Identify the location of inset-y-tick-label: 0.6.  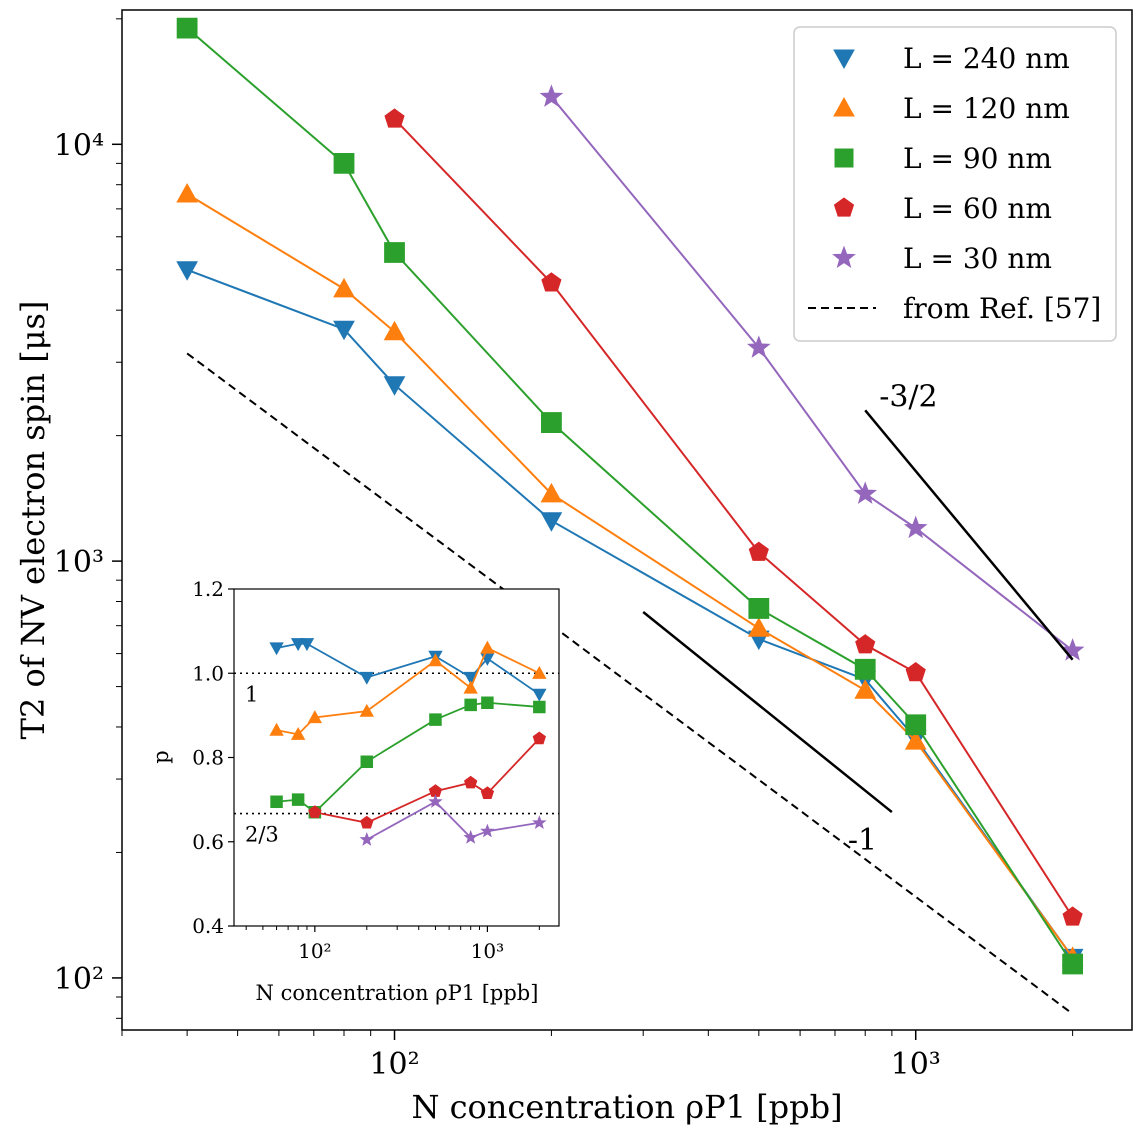
(208, 842).